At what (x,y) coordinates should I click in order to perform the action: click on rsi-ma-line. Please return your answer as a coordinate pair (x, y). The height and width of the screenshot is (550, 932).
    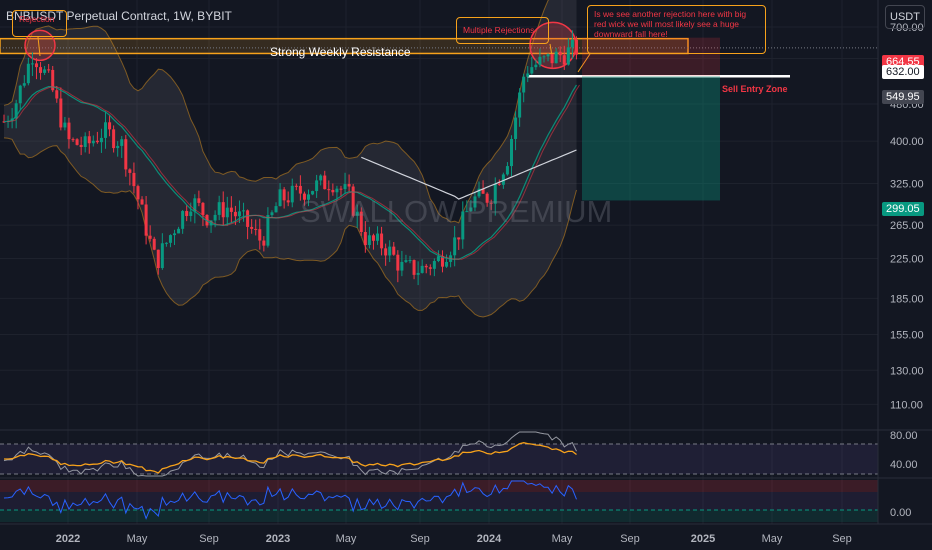
    Looking at the image, I should click on (290, 458).